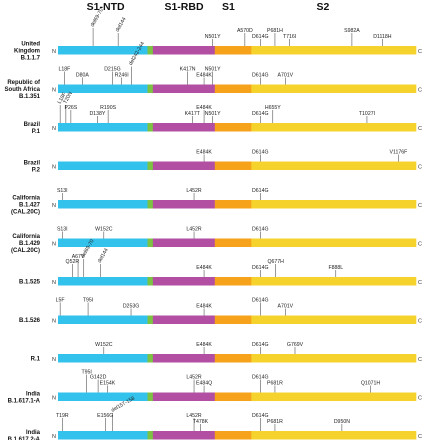 This screenshot has width=426, height=440. What do you see at coordinates (371, 384) in the screenshot?
I see `mutation-label: Q1071H` at bounding box center [371, 384].